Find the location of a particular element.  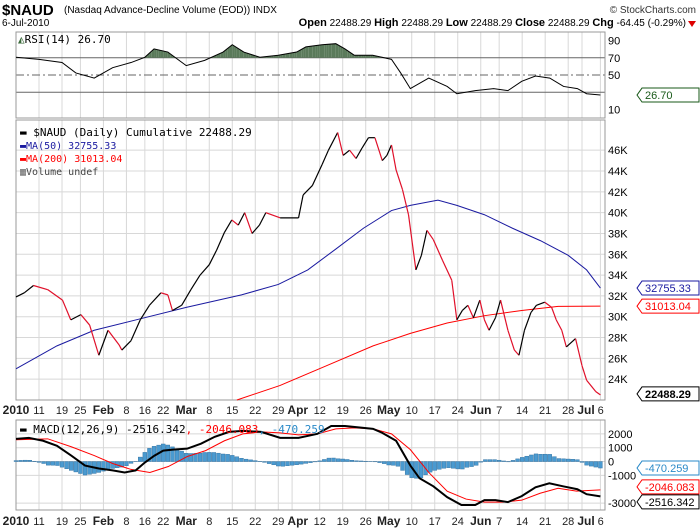

ma200-last-value: 31013.04 is located at coordinates (668, 307).